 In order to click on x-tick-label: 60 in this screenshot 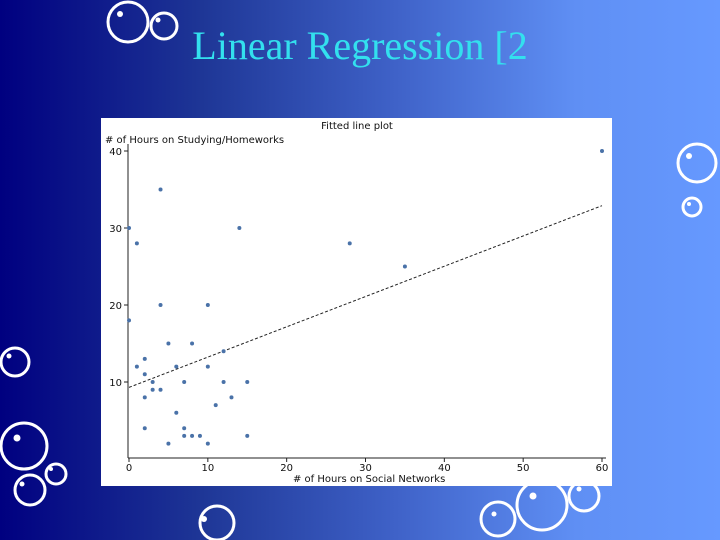, I will do `click(602, 468)`.